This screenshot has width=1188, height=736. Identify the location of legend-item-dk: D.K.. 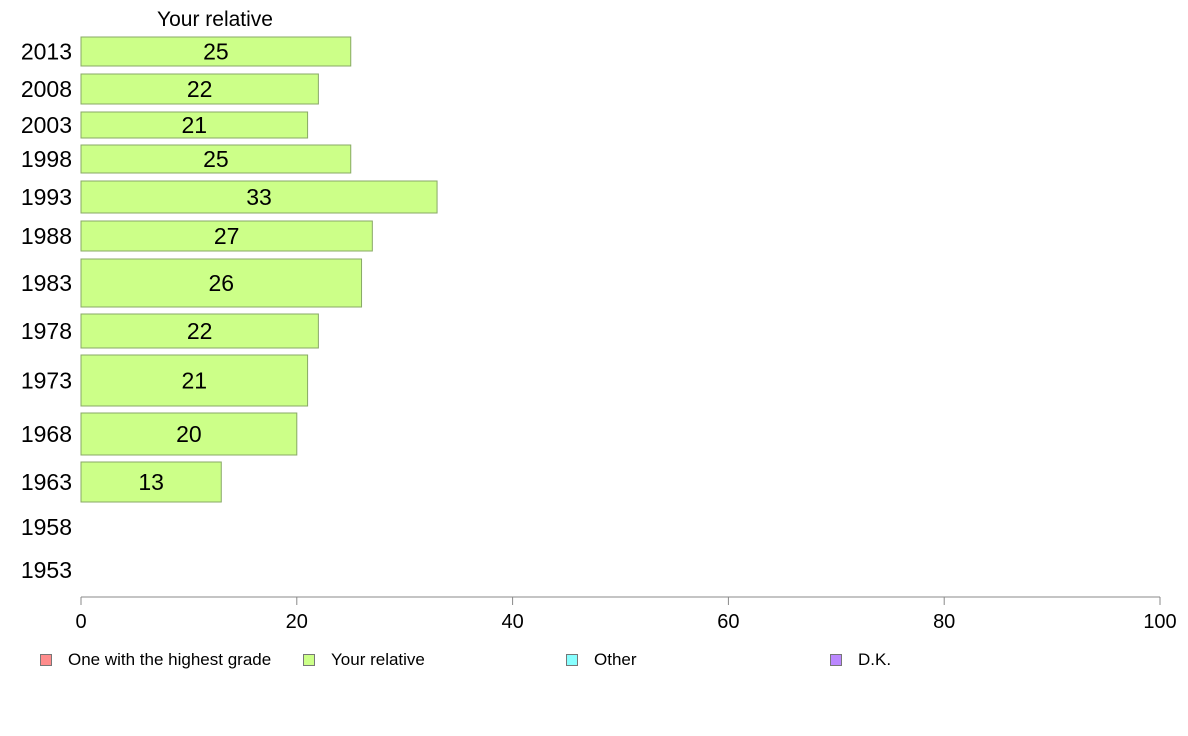
(860, 660).